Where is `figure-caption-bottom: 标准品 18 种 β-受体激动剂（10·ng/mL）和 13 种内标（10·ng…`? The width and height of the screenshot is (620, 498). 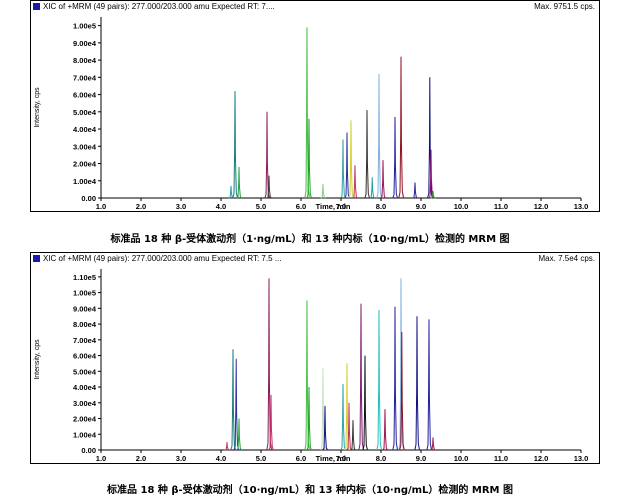 figure-caption-bottom: 标准品 18 种 β-受体激动剂（10·ng/mL）和 13 种内标（10·ng… is located at coordinates (310, 490).